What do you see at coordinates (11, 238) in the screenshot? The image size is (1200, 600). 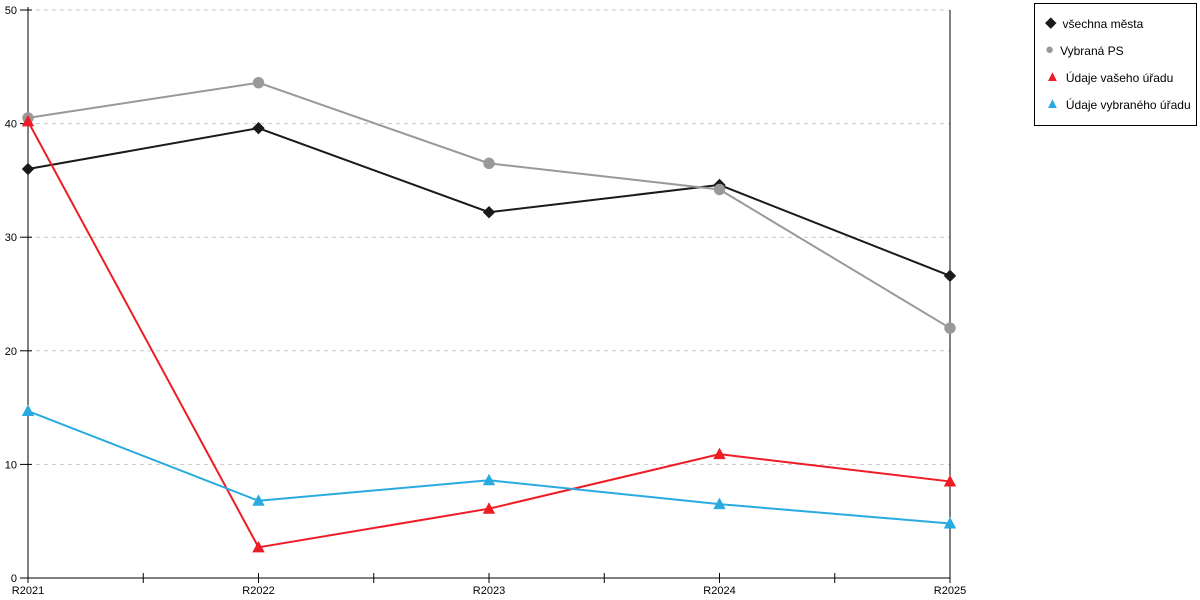 I see `y-tick-label: 30` at bounding box center [11, 238].